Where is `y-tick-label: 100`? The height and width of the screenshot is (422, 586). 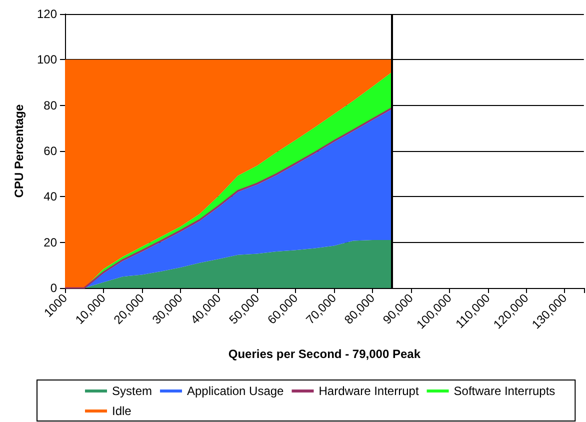 y-tick-label: 100 is located at coordinates (47, 59).